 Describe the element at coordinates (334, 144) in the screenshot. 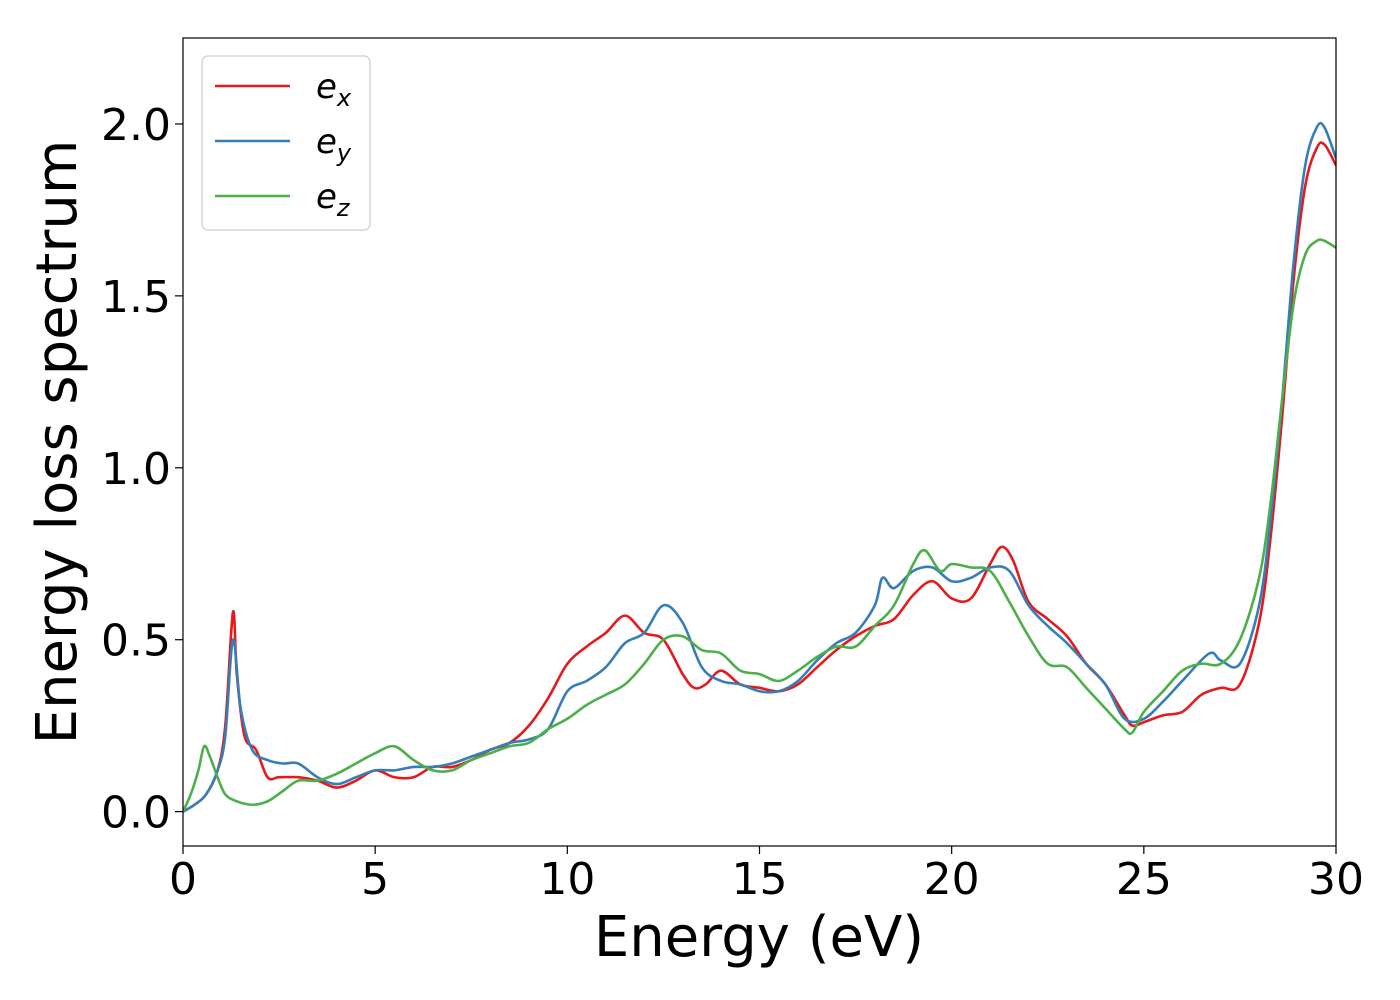

I see `legend-label-e-y: ey` at that location.